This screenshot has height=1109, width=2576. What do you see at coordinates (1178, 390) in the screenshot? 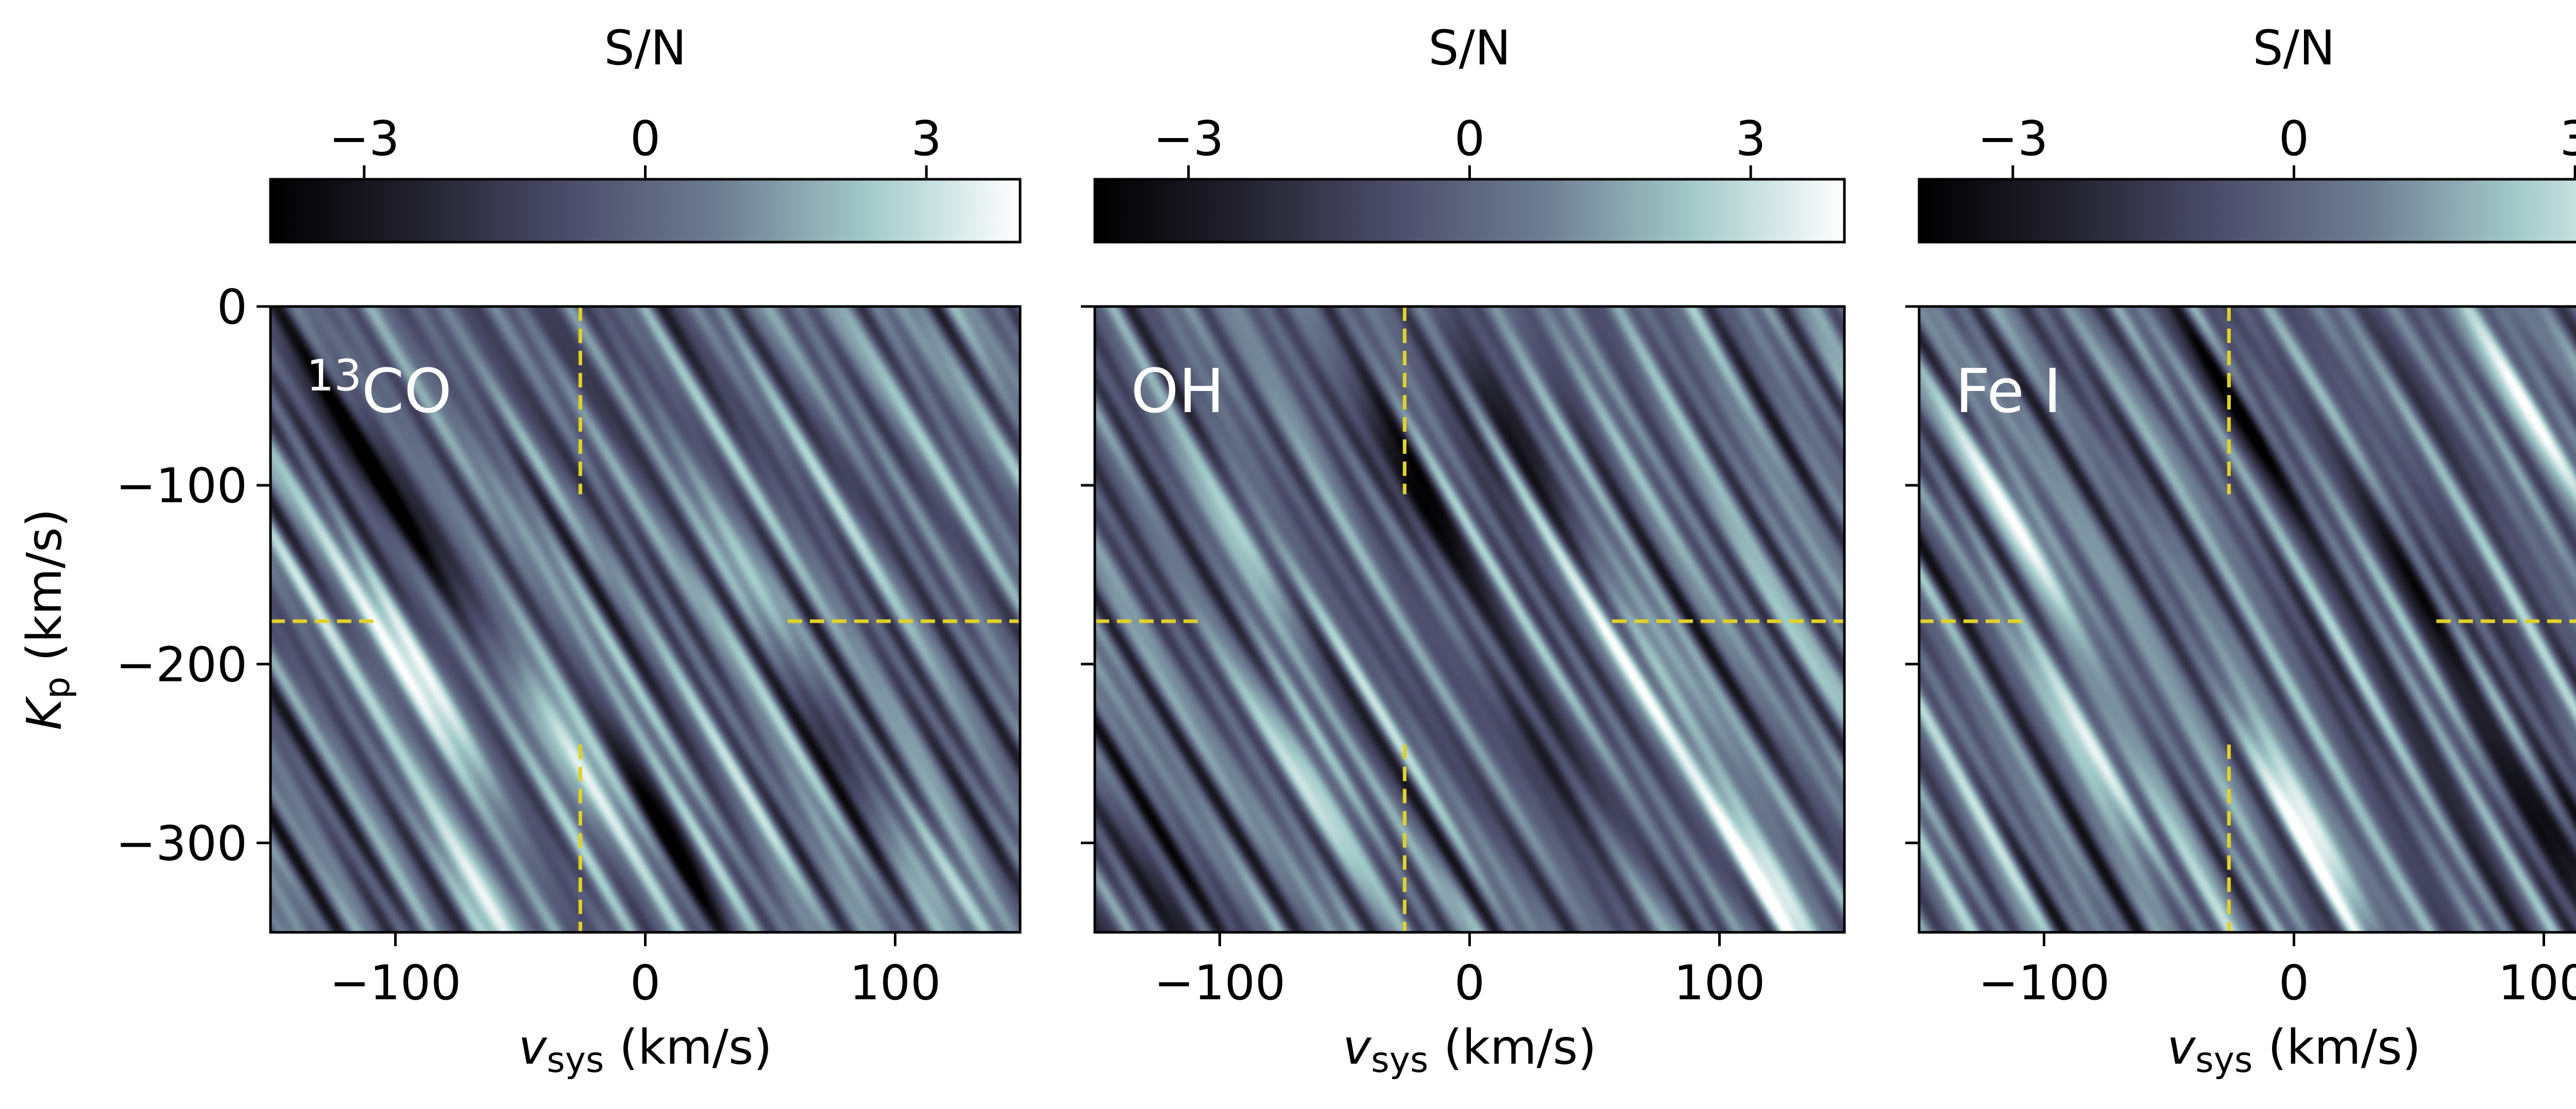
I see `panel-label: OH` at bounding box center [1178, 390].